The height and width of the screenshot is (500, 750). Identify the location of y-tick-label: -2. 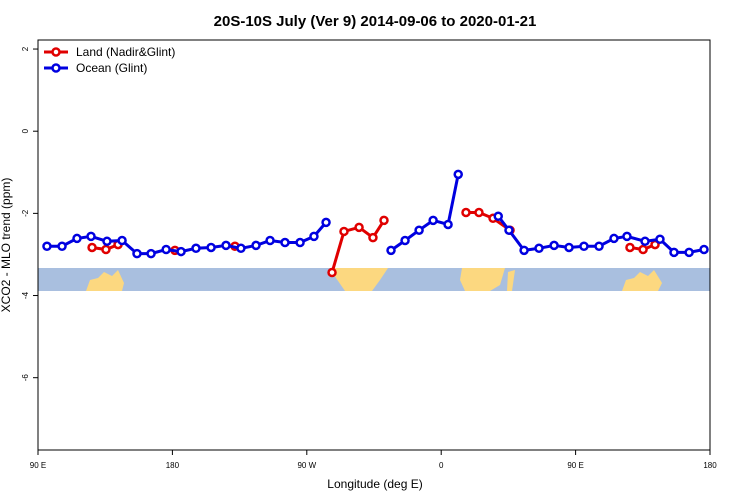
(25, 213).